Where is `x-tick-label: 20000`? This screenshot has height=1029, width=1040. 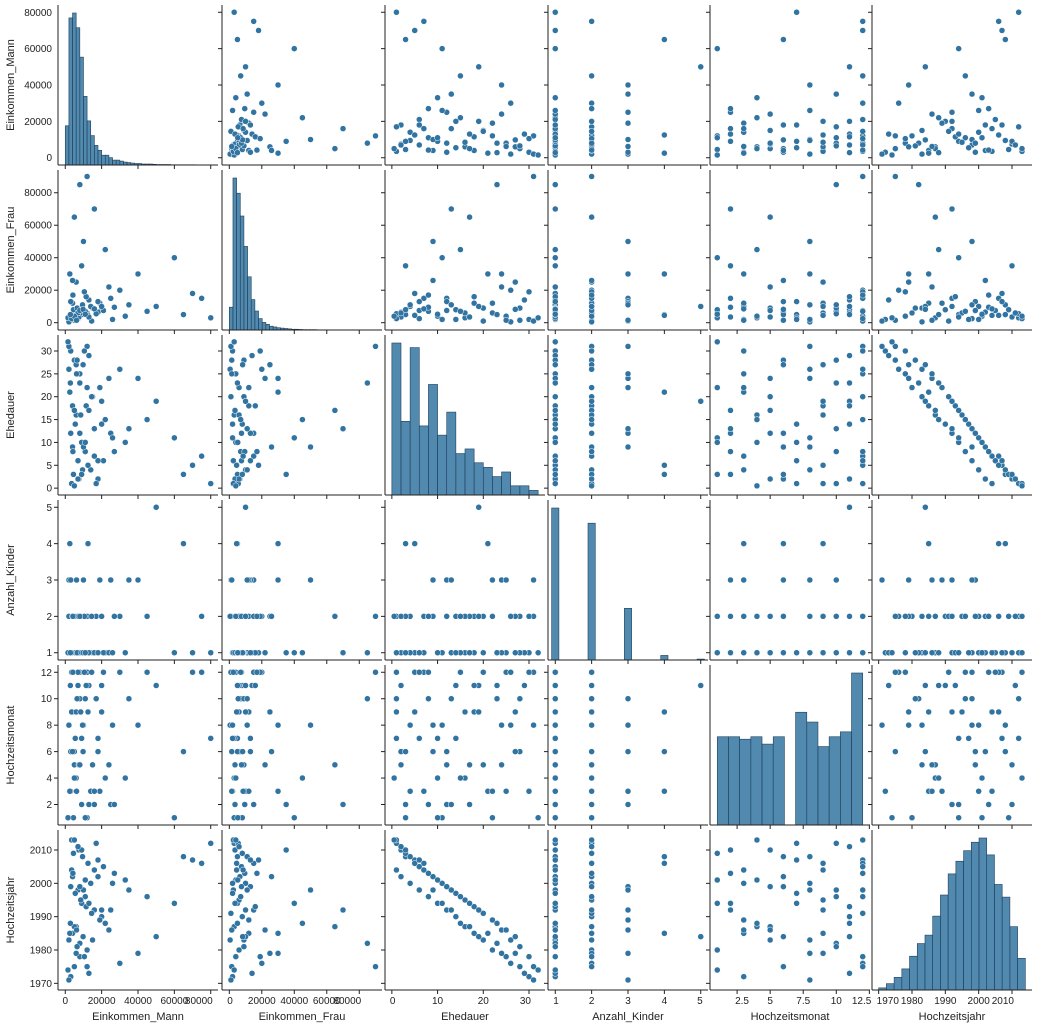
x-tick-label: 20000 is located at coordinates (262, 1001).